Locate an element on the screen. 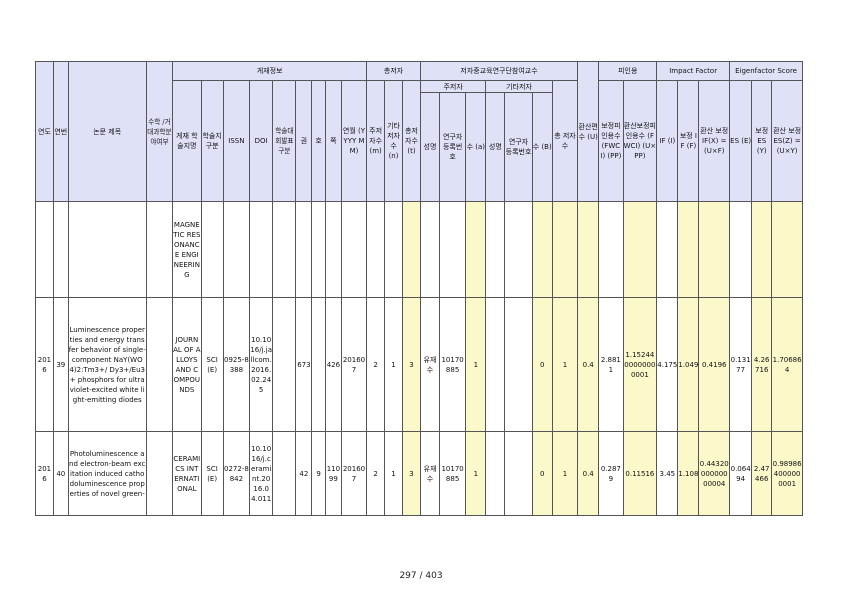 Image resolution: width=842 pixels, height=595 pixels. cell-fa-name is located at coordinates (429, 249).